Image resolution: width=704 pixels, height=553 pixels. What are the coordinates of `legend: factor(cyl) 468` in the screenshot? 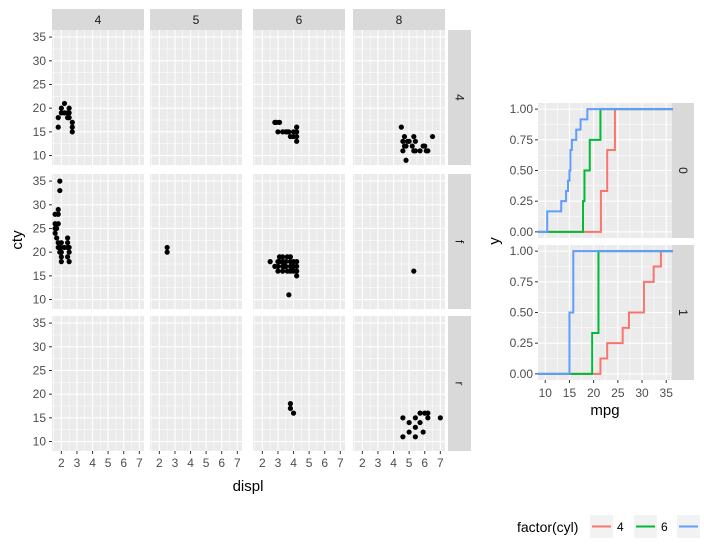 It's located at (608, 526).